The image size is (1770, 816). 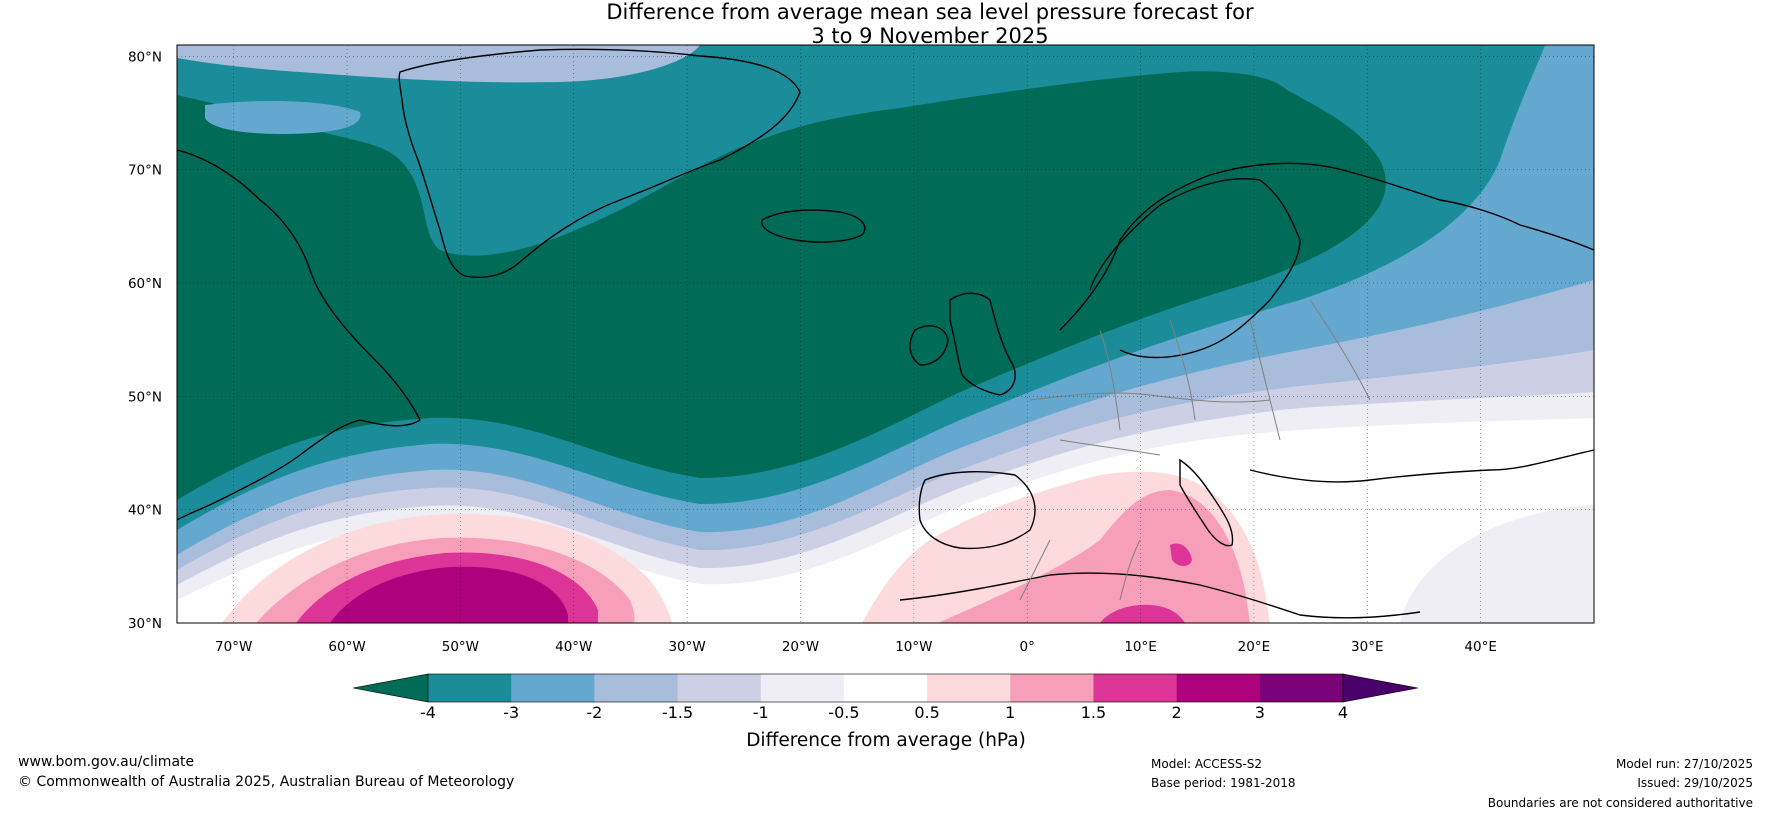 I want to click on ireland-coast, so click(x=929, y=345).